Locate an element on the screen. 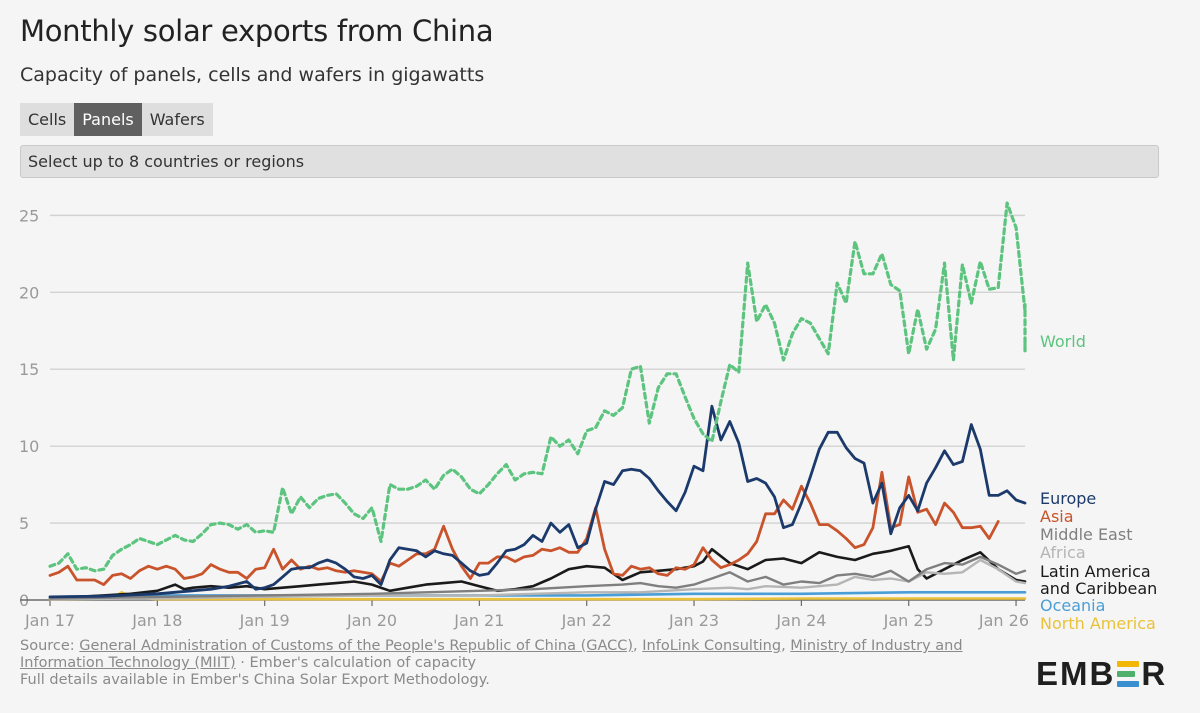  product-tabs: Cells Panels Wafers is located at coordinates (116, 119).